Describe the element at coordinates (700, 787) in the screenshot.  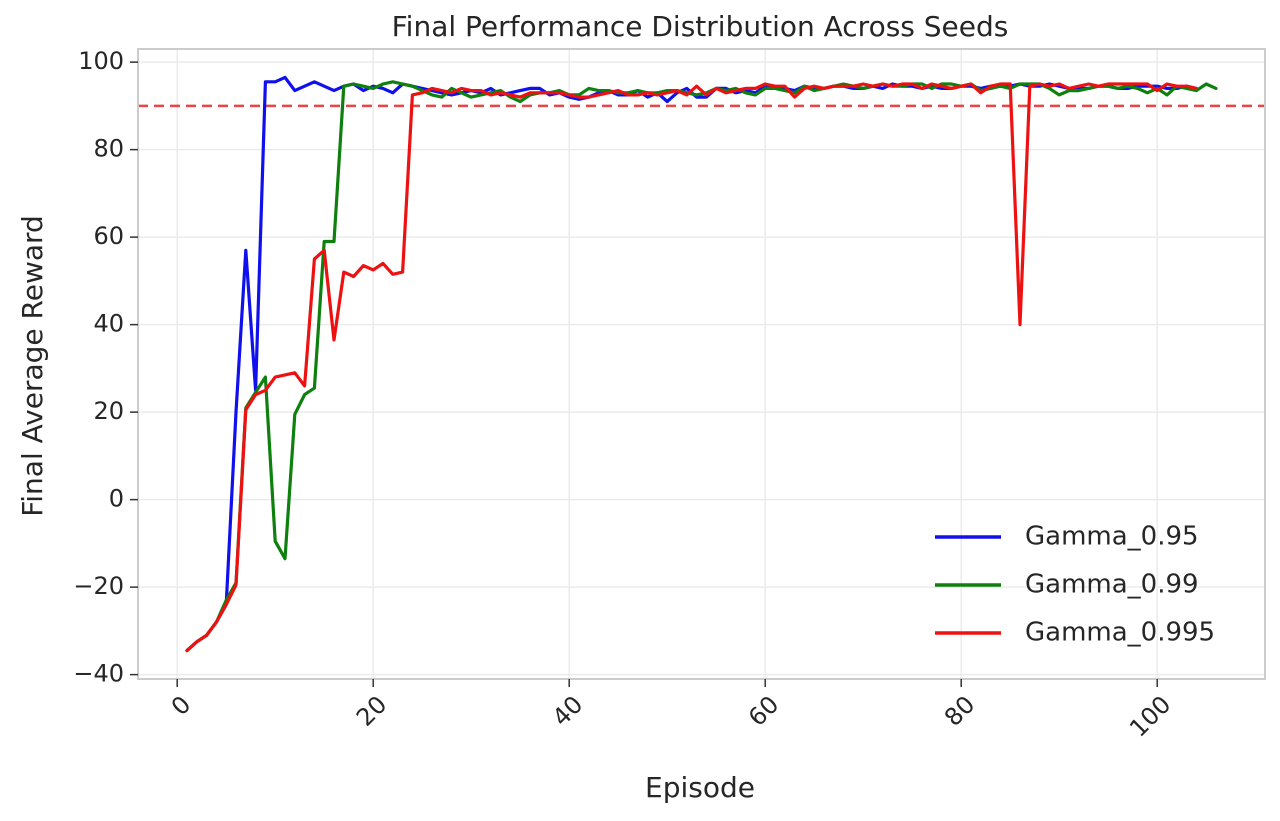
I see `x-axis-label: Episode` at that location.